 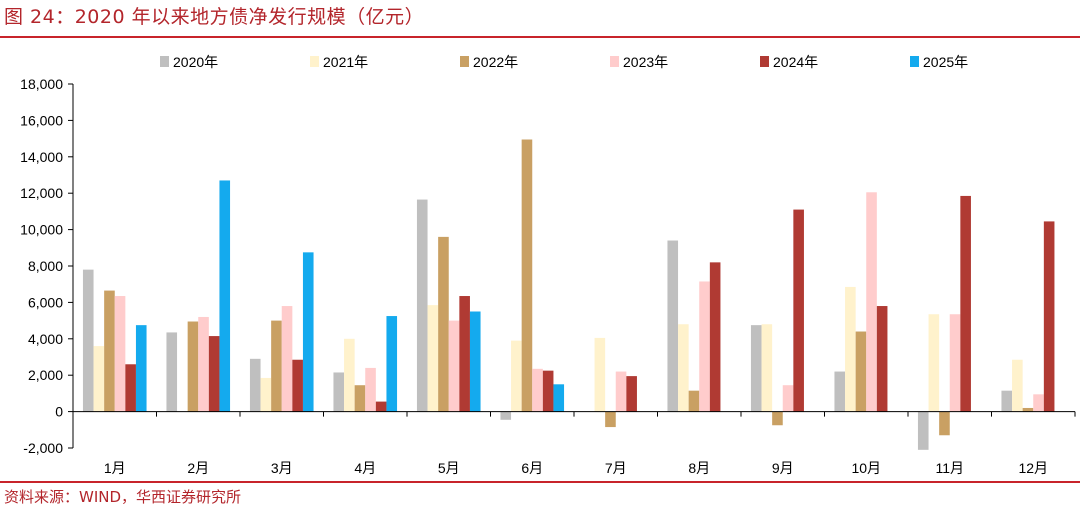 What do you see at coordinates (115, 468) in the screenshot?
I see `x-tick-label: 1月` at bounding box center [115, 468].